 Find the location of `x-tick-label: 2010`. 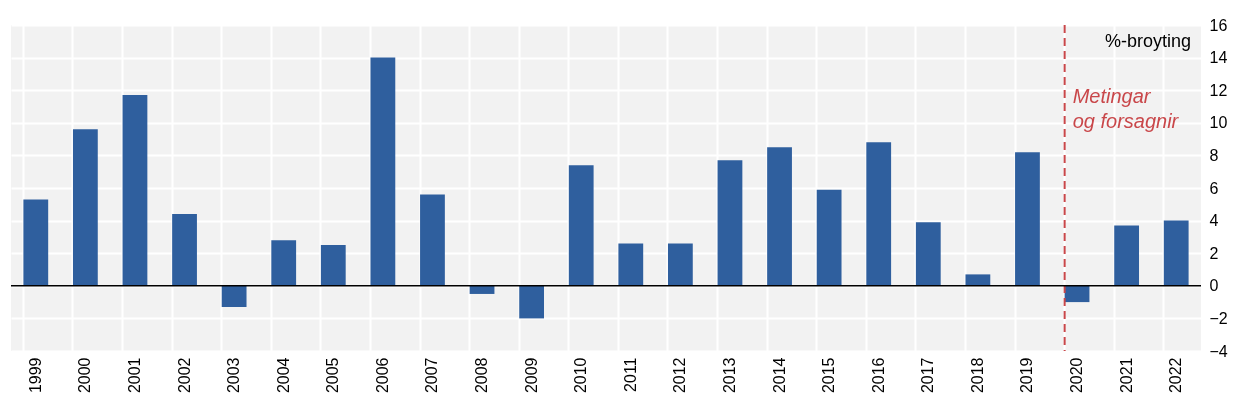

x-tick-label: 2010 is located at coordinates (581, 375).